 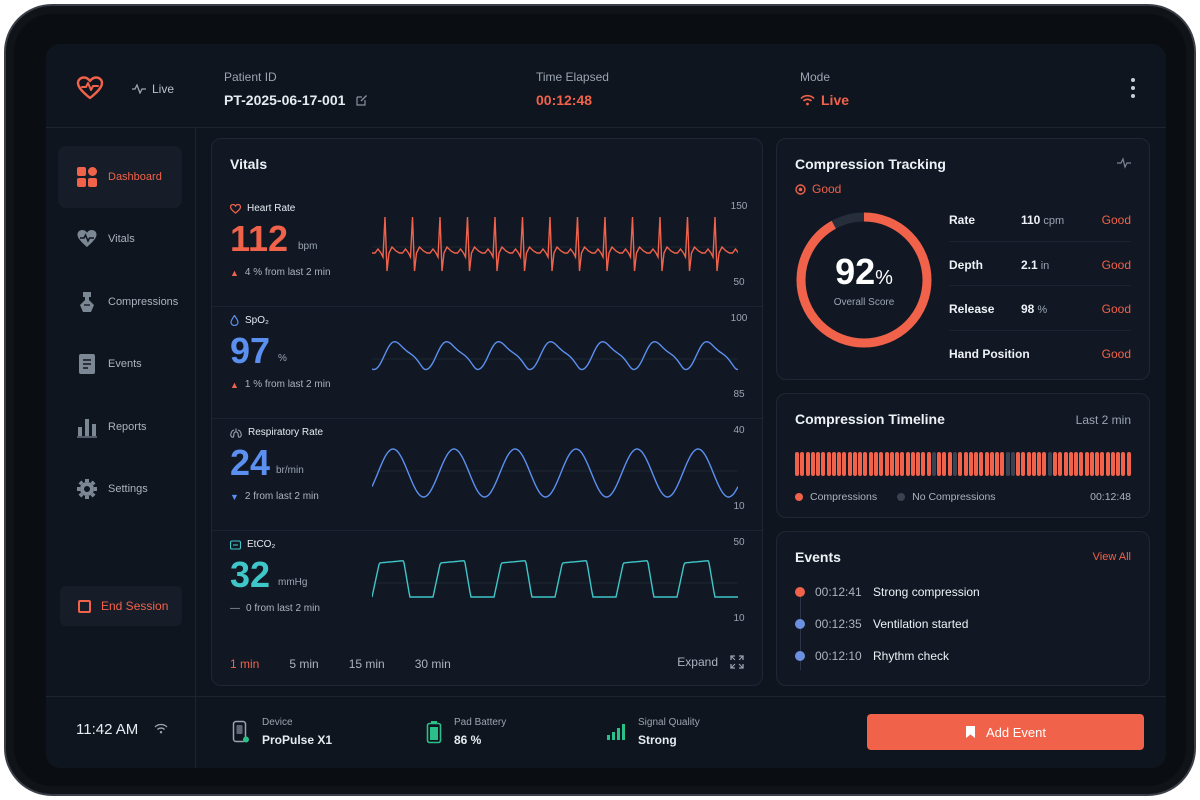 What do you see at coordinates (120, 427) in the screenshot?
I see `sidebar-item-reports: Reports` at bounding box center [120, 427].